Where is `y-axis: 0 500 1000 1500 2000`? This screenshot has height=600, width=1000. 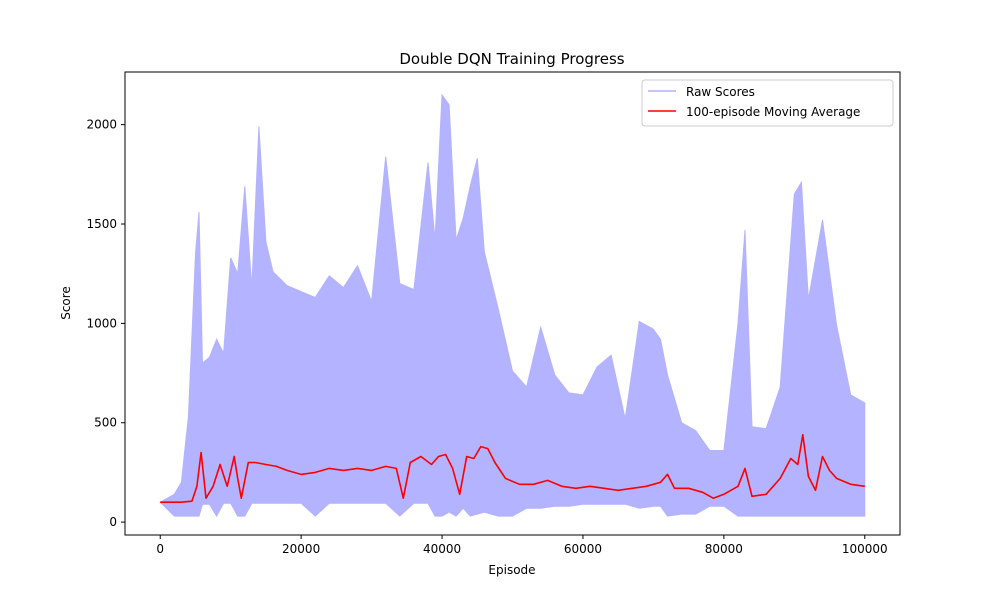
y-axis: 0 500 1000 1500 2000 is located at coordinates (105, 323).